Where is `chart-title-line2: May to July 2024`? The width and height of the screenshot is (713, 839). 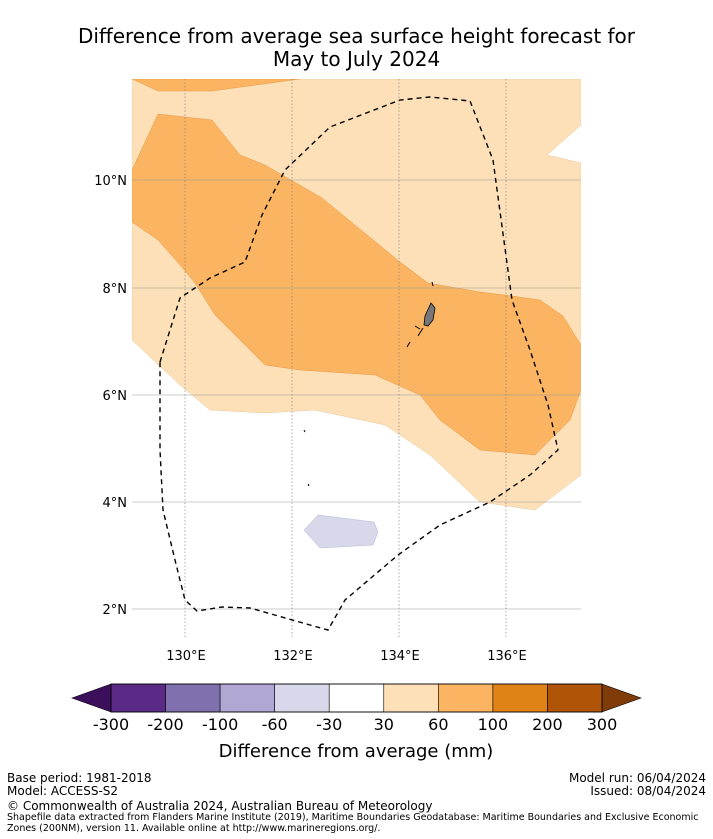
chart-title-line2: May to July 2024 is located at coordinates (356, 59).